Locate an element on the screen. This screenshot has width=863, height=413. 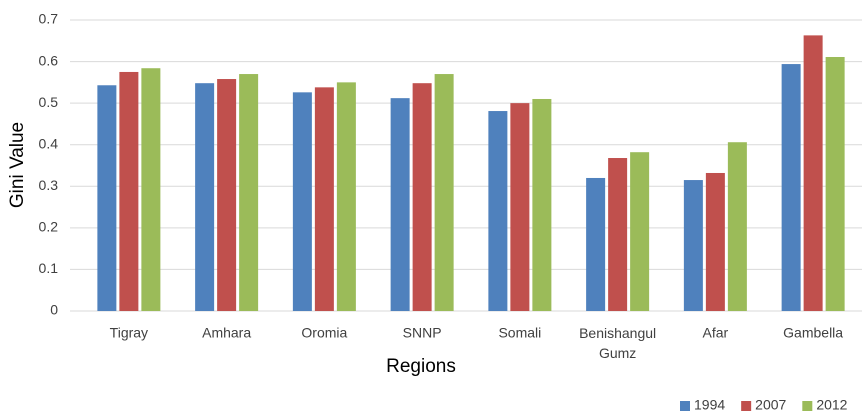
x-tick-label: Benishangul Gumz is located at coordinates (617, 343).